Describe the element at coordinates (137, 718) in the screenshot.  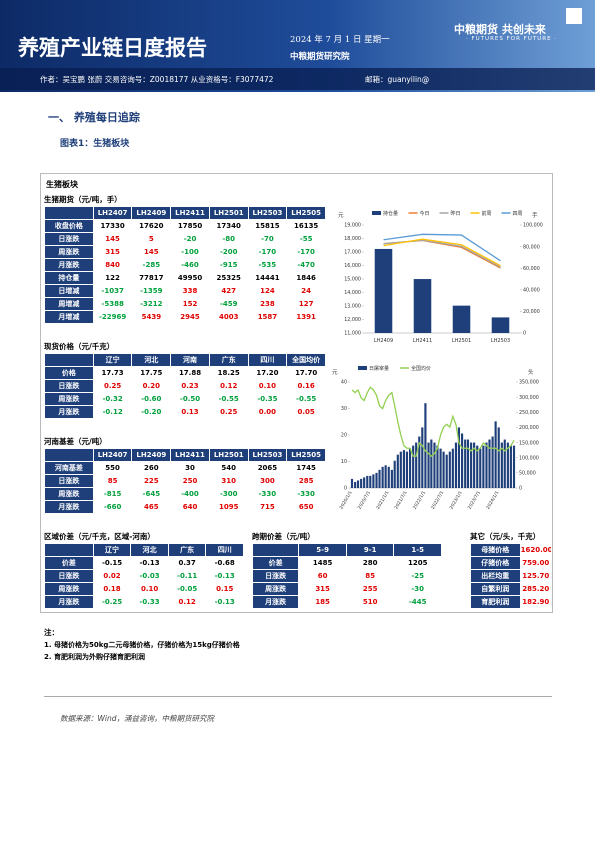
I see `data-source: 数据来源：Wind，涌益咨询，中粮期货研究院` at that location.